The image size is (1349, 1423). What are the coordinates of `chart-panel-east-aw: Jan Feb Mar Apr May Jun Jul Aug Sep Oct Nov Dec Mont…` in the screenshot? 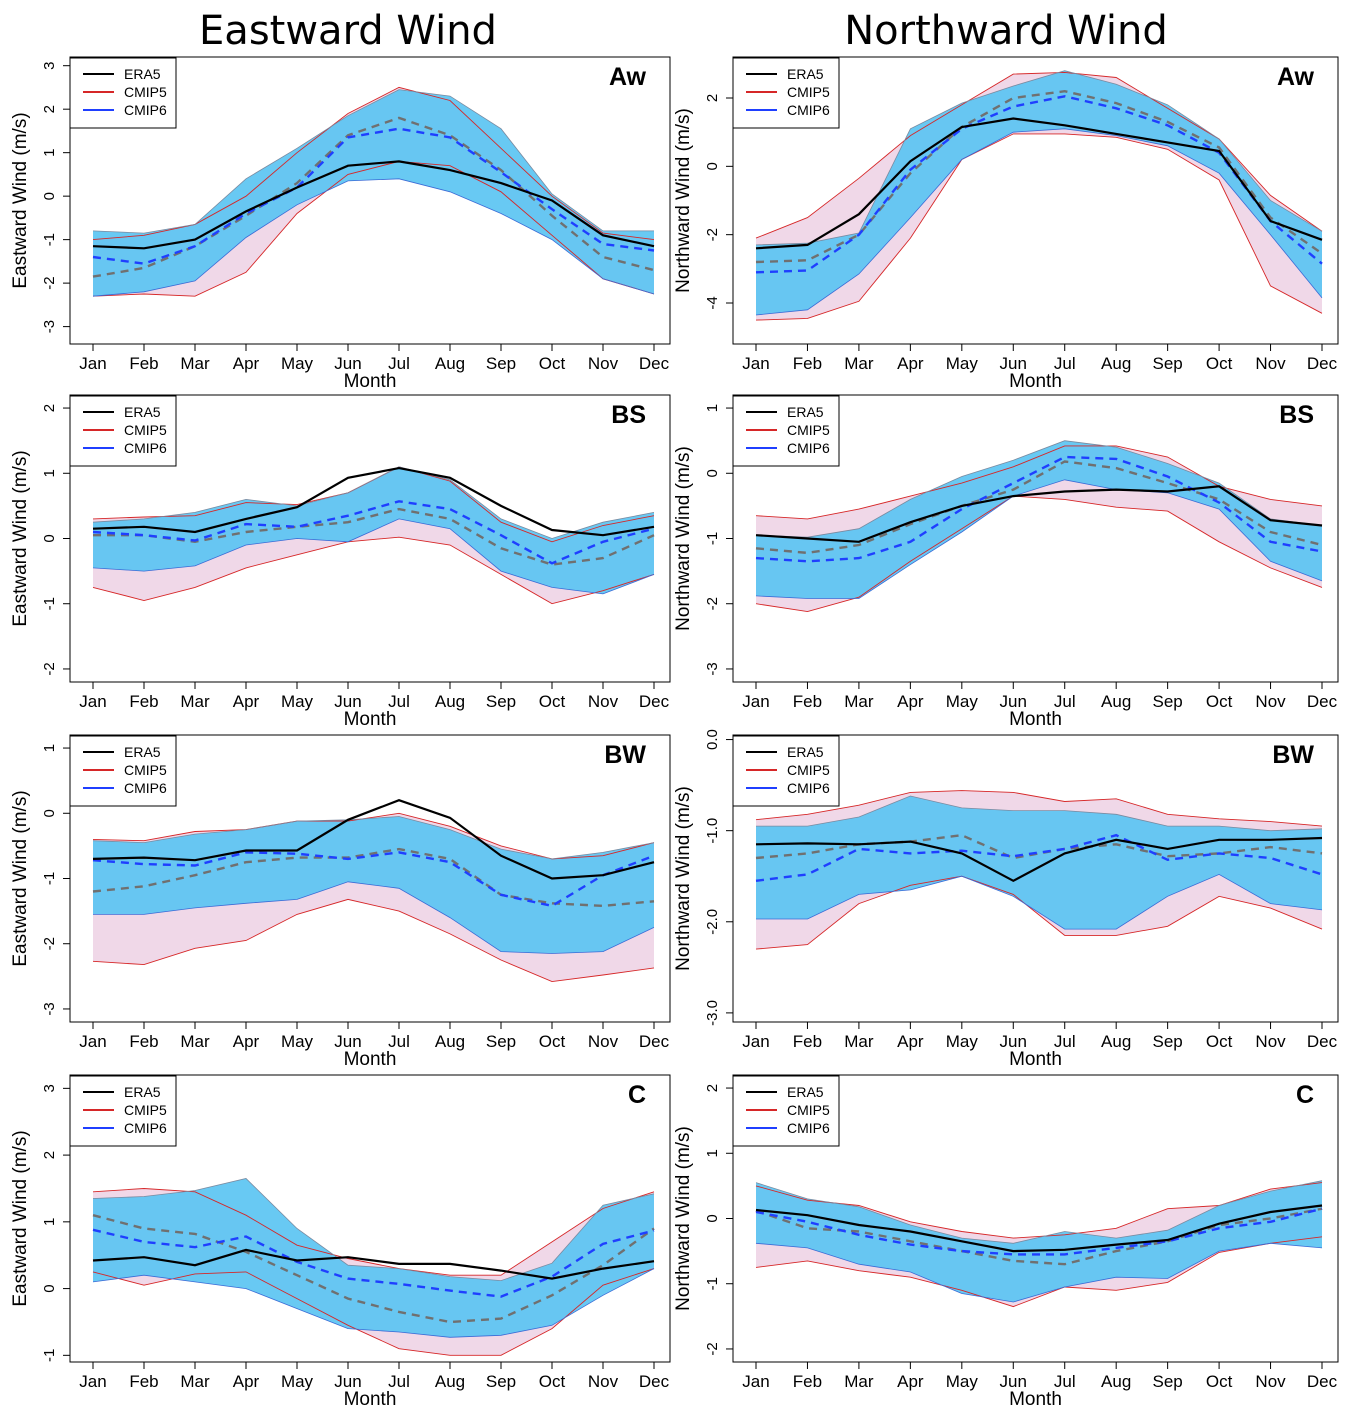 It's located at (340, 224).